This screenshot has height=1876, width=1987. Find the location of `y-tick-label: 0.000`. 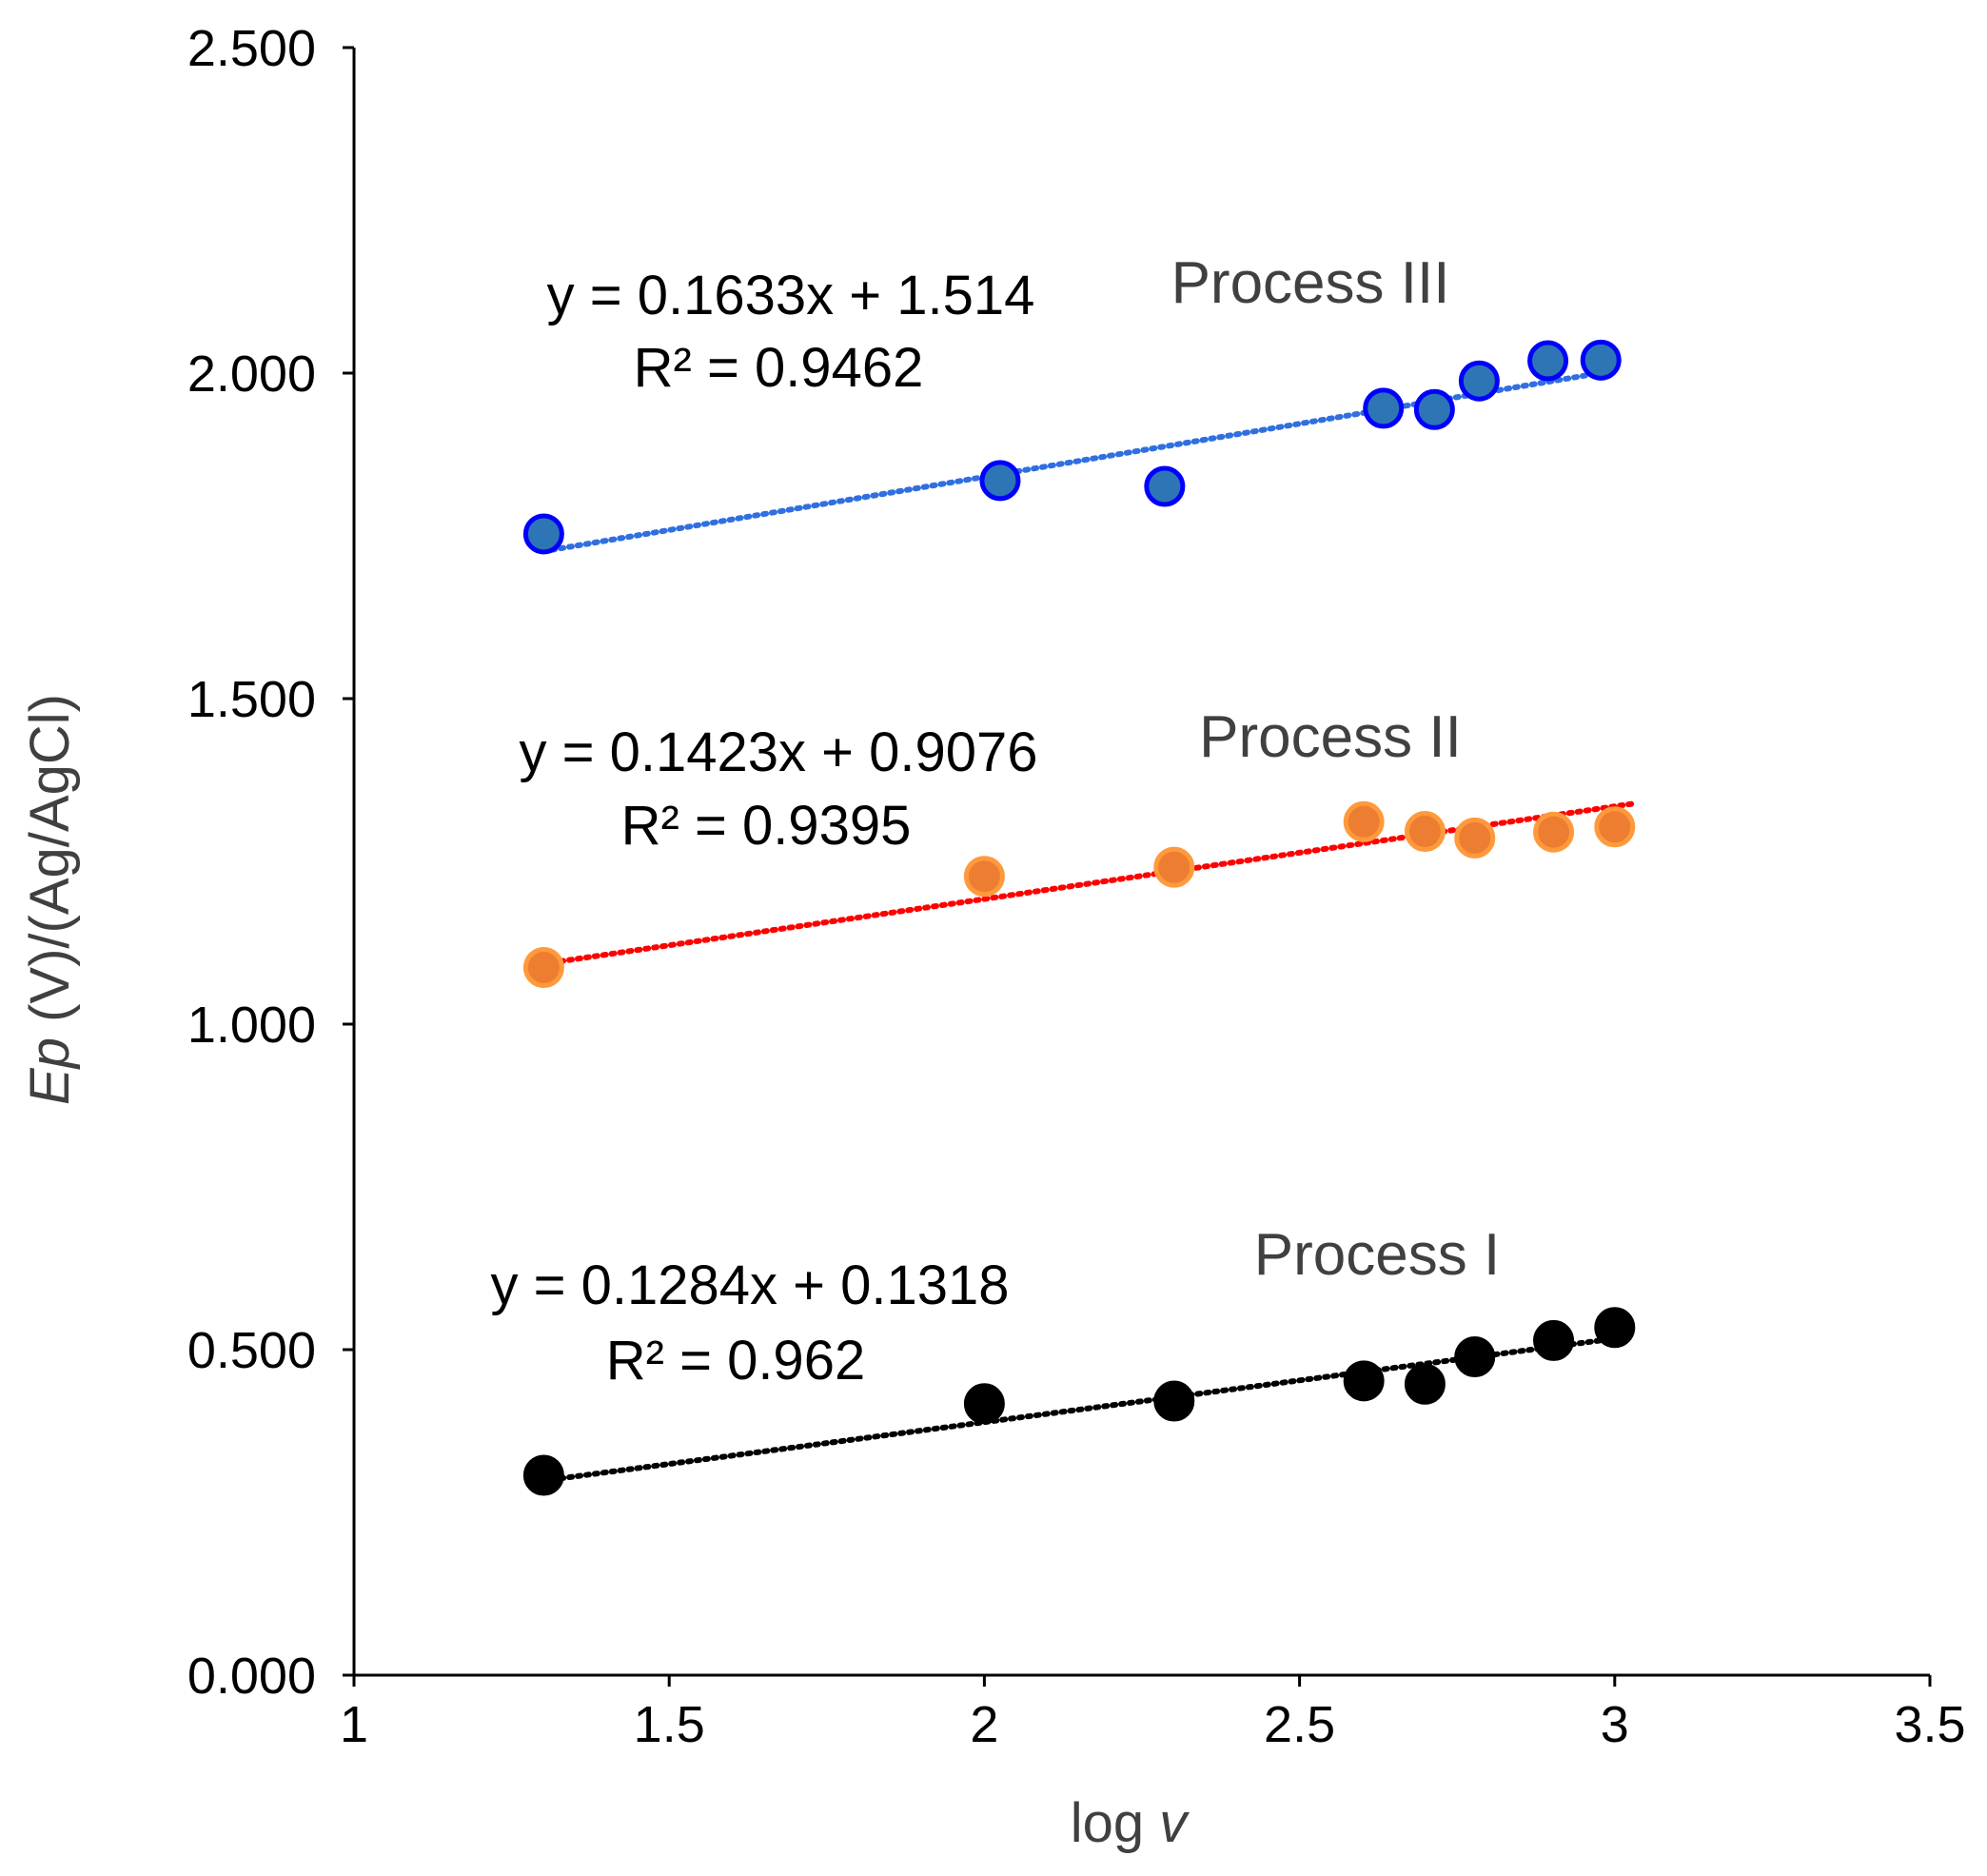

y-tick-label: 0.000 is located at coordinates (251, 1676).